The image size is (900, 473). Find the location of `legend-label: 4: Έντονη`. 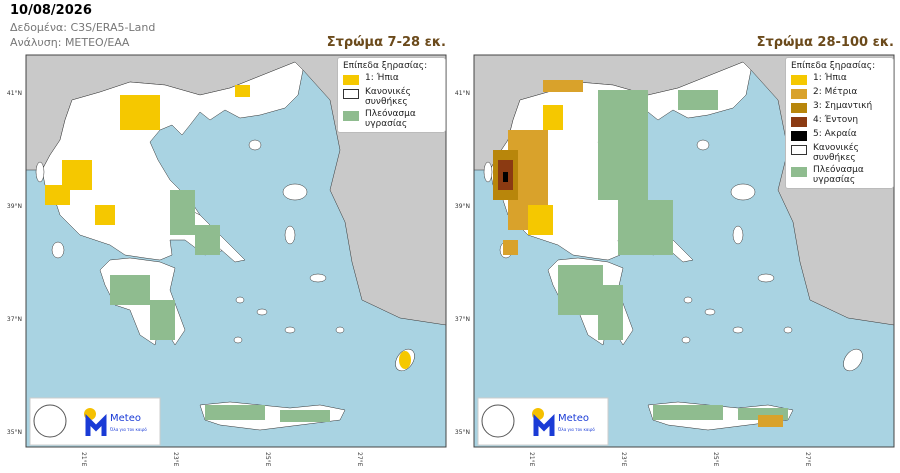

legend-label: 4: Έντονη is located at coordinates (836, 120).